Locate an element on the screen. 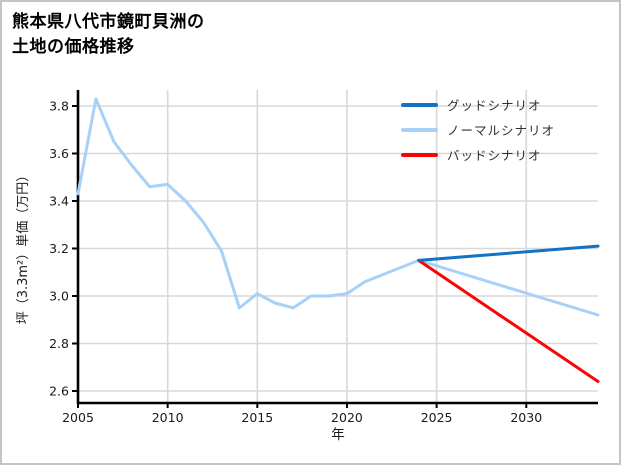 The height and width of the screenshot is (465, 621). series-line-バッドシナリオ is located at coordinates (508, 320).